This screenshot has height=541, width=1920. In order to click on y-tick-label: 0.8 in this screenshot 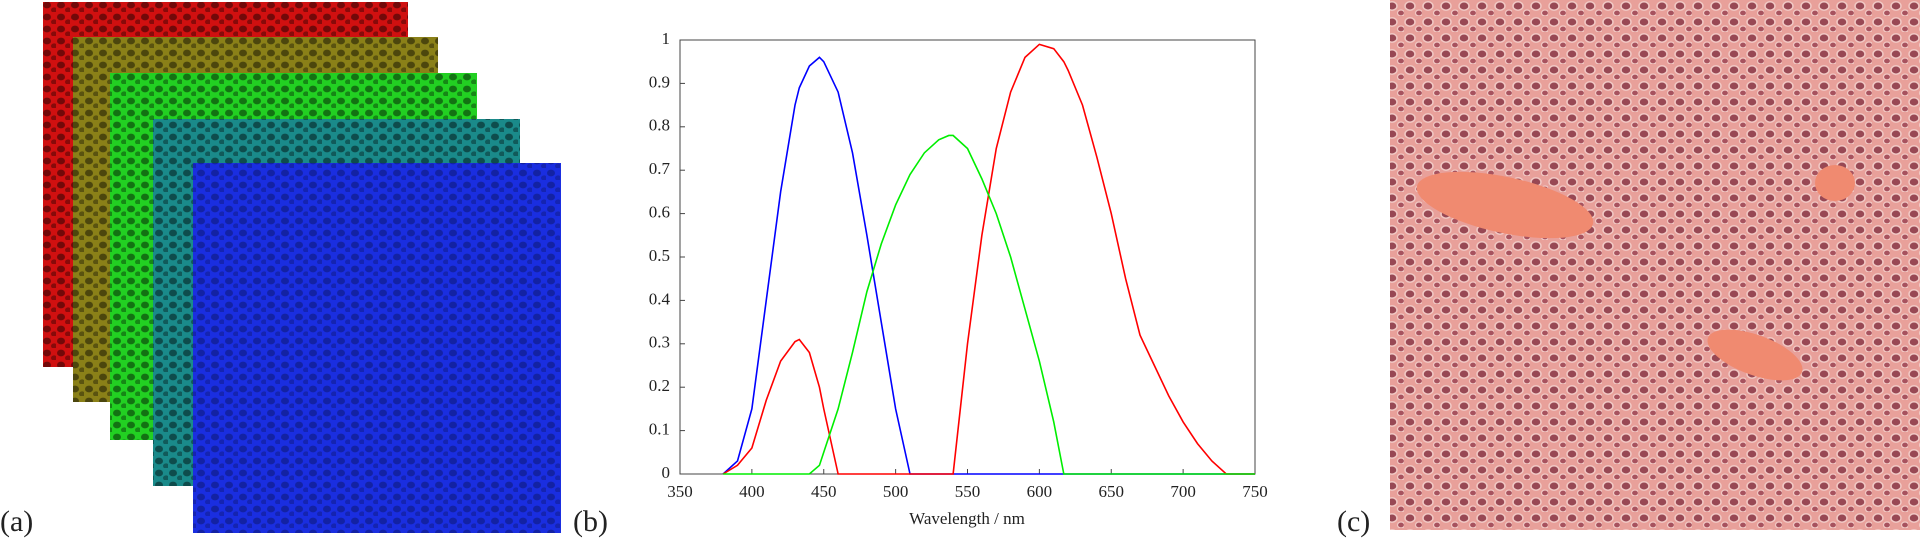, I will do `click(659, 125)`.